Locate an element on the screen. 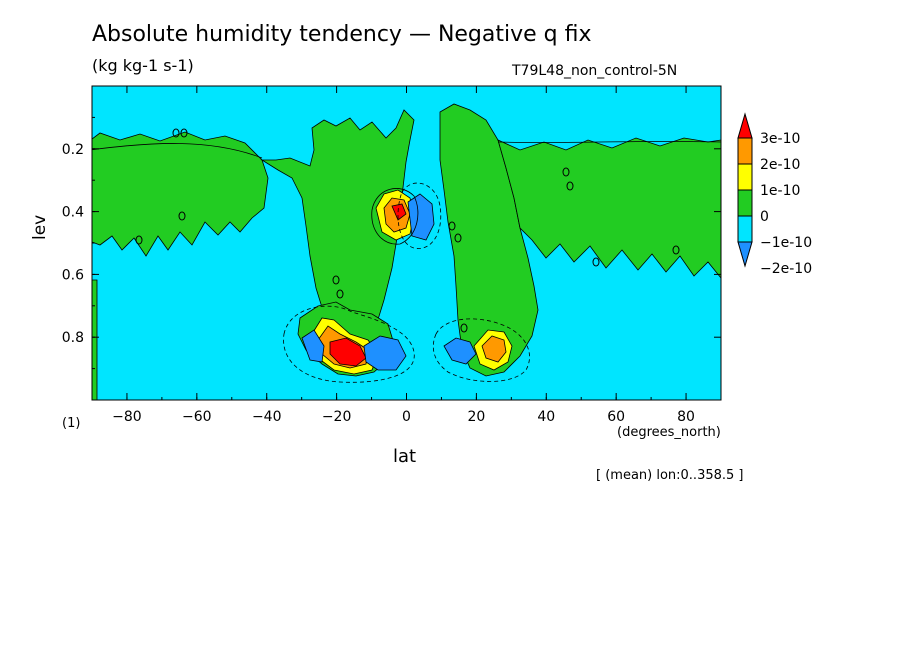  x-tick-label: −60 is located at coordinates (197, 417).